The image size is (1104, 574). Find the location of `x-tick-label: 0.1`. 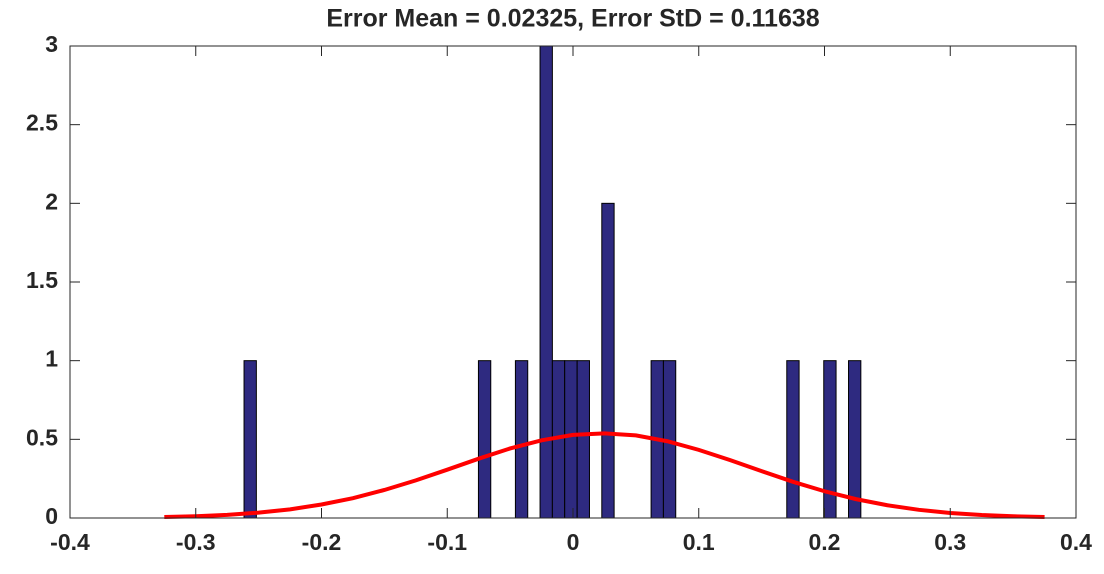

x-tick-label: 0.1 is located at coordinates (699, 542).